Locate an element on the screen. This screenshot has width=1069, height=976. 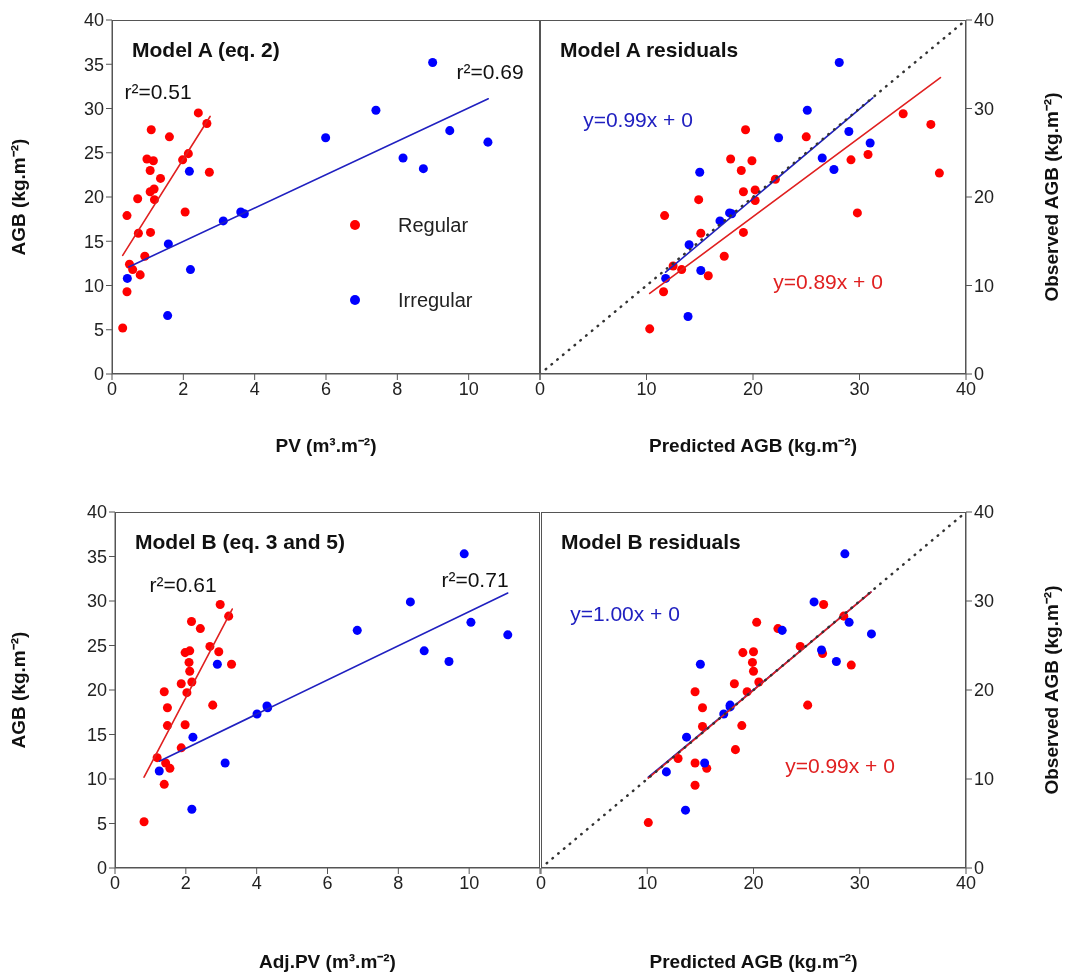
annotation: r²=0.61 is located at coordinates (183, 585).